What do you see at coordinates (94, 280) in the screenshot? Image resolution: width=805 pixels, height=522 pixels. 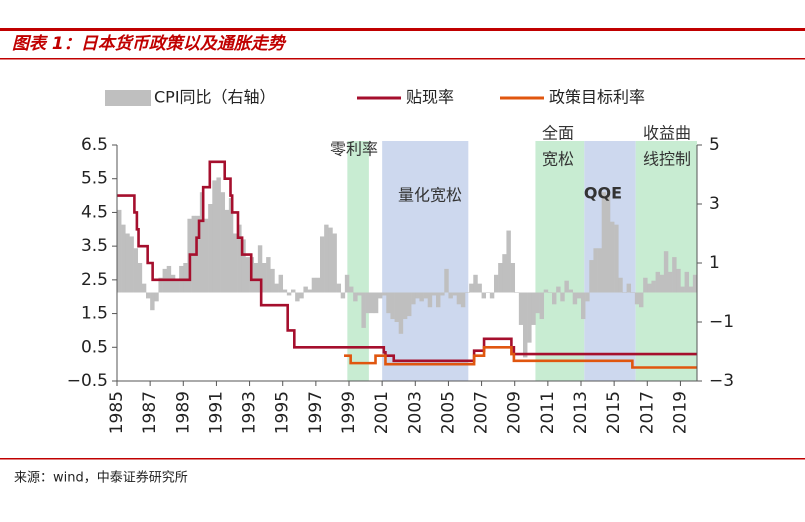 I see `y-tick-label: 2.5` at bounding box center [94, 280].